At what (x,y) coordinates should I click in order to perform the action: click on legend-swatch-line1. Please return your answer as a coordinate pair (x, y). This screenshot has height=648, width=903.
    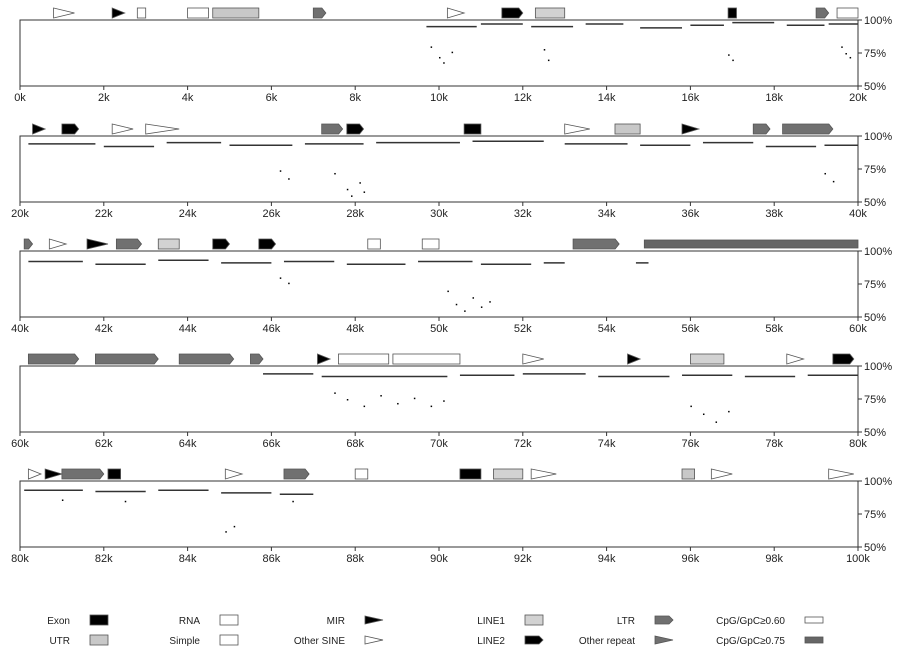
    Looking at the image, I should click on (534, 620).